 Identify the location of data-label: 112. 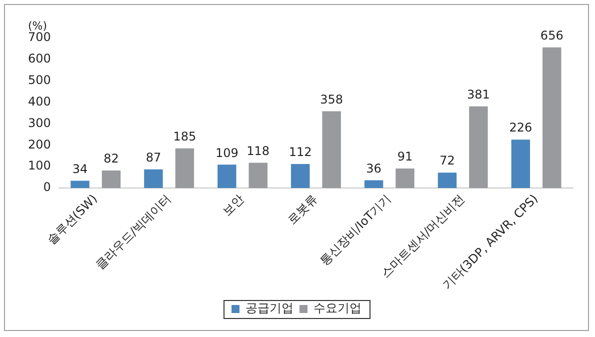
(300, 152).